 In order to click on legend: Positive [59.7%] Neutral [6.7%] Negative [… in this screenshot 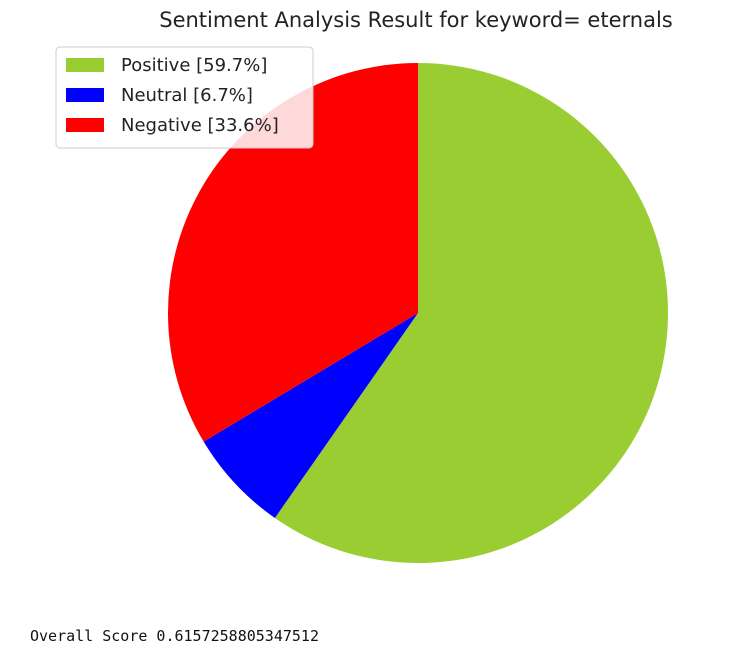, I will do `click(184, 97)`.